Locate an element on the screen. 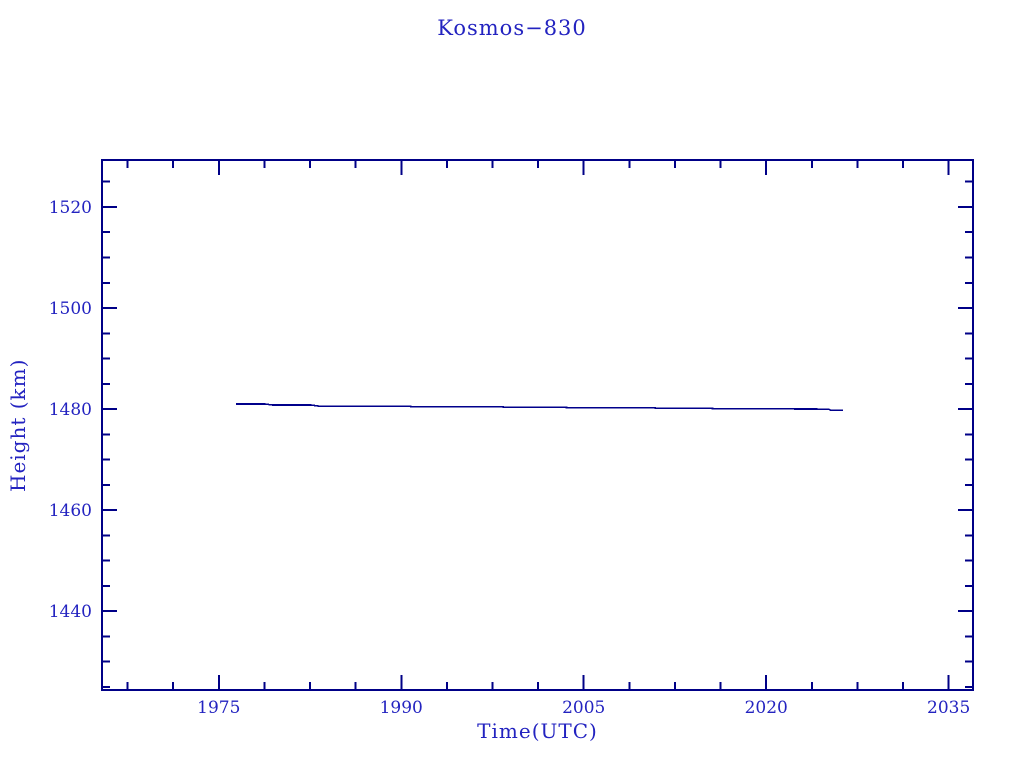 This screenshot has width=1024, height=768. x-tick-label: 2005 is located at coordinates (583, 708).